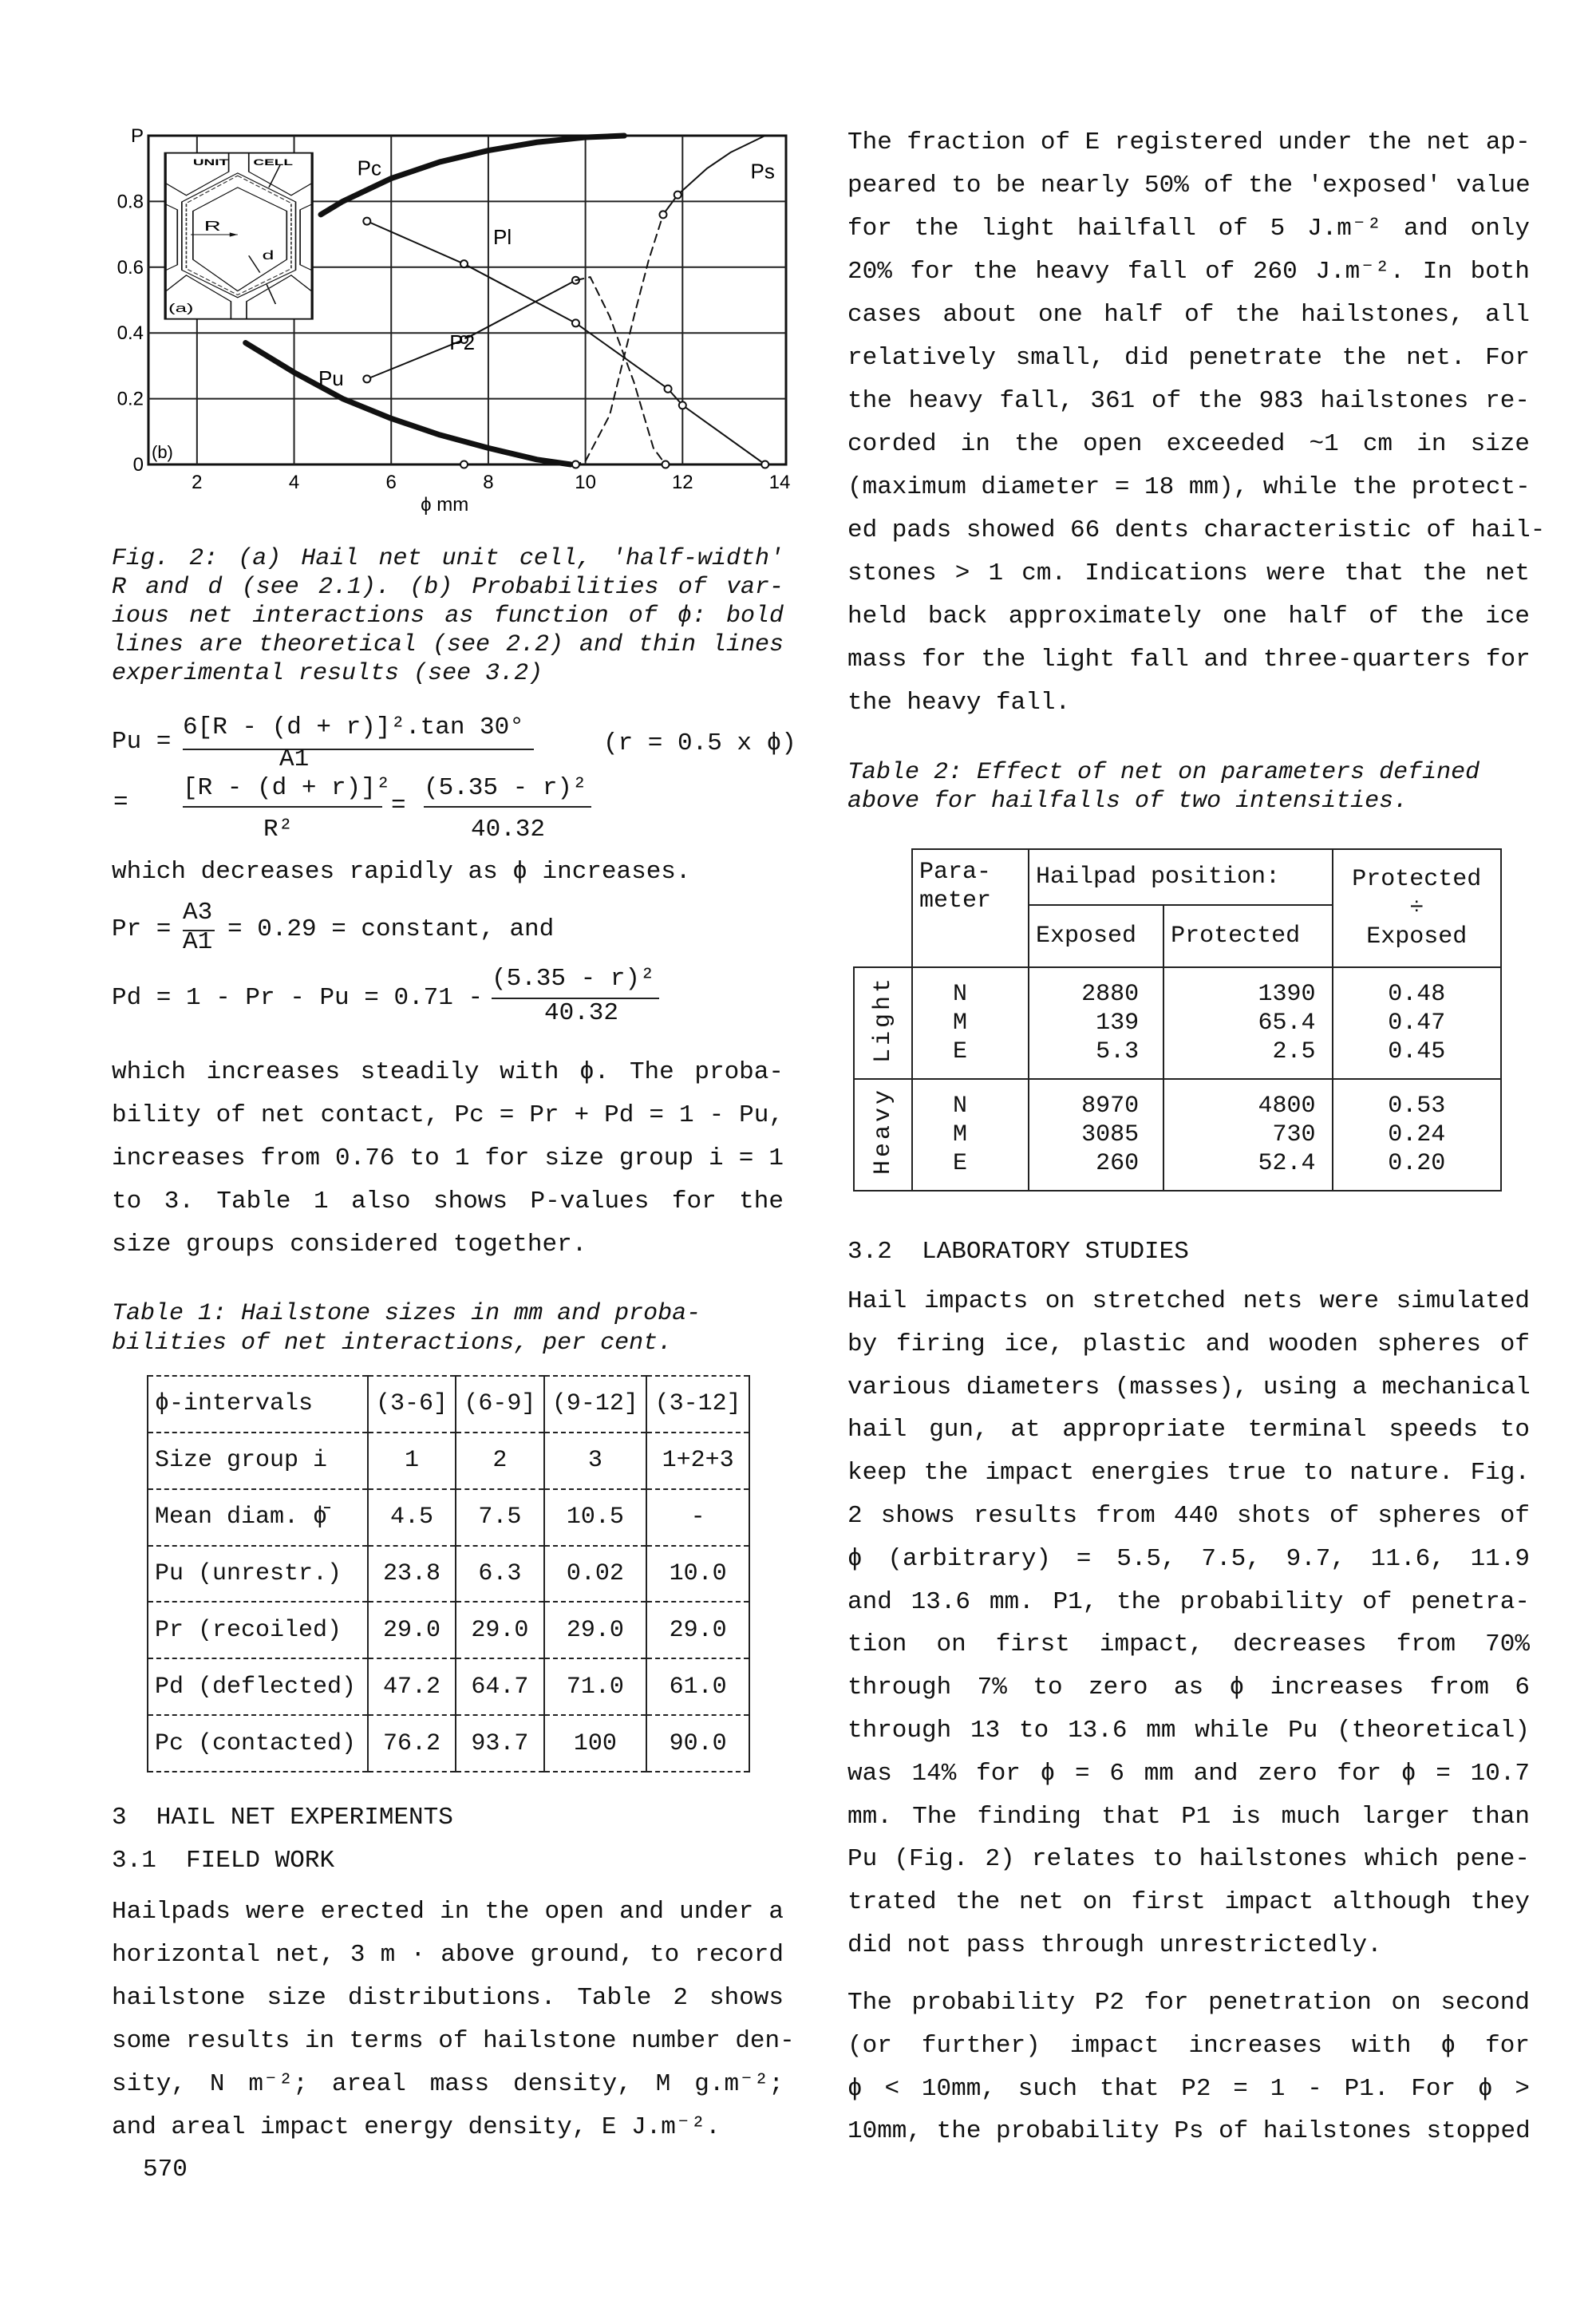 The width and height of the screenshot is (1596, 2308). Describe the element at coordinates (327, 673) in the screenshot. I see `caption-line: experimental results (see 3.2)` at that location.